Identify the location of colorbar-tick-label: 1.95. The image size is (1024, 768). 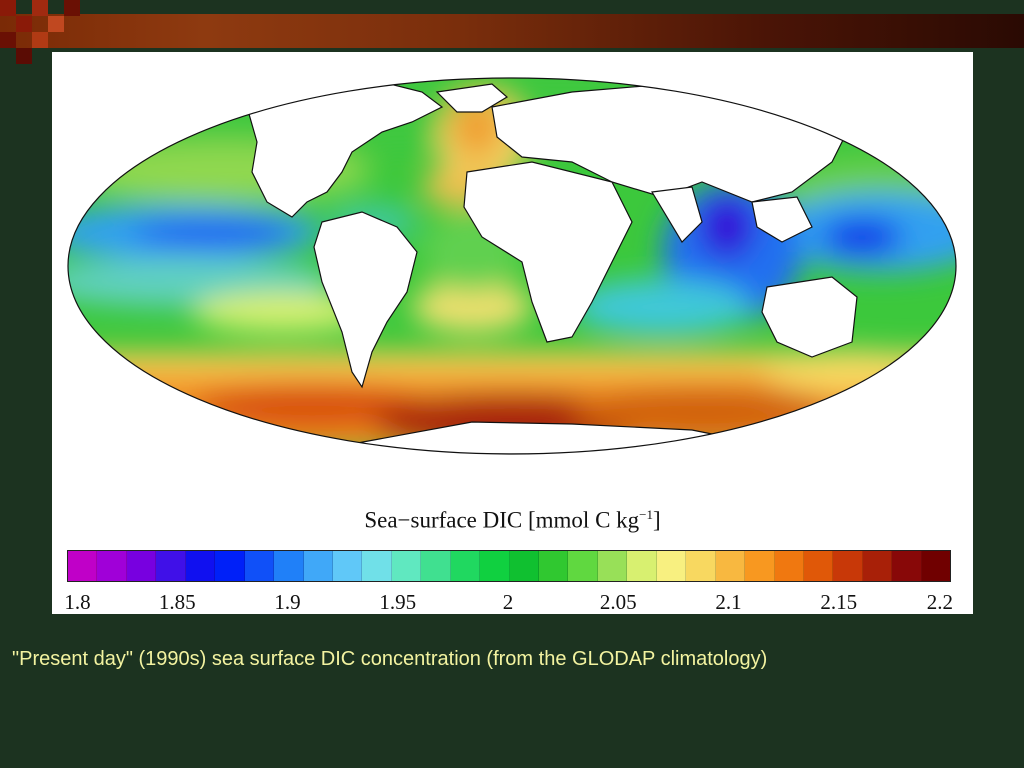
(398, 602).